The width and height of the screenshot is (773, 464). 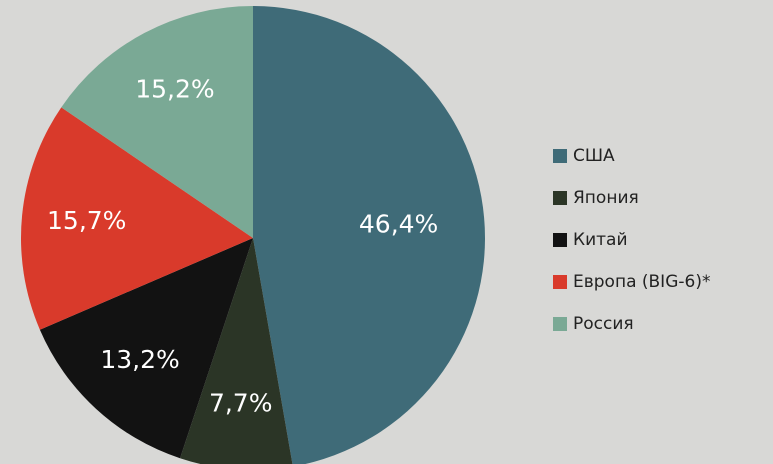 I want to click on legend-label: Россия, so click(x=603, y=324).